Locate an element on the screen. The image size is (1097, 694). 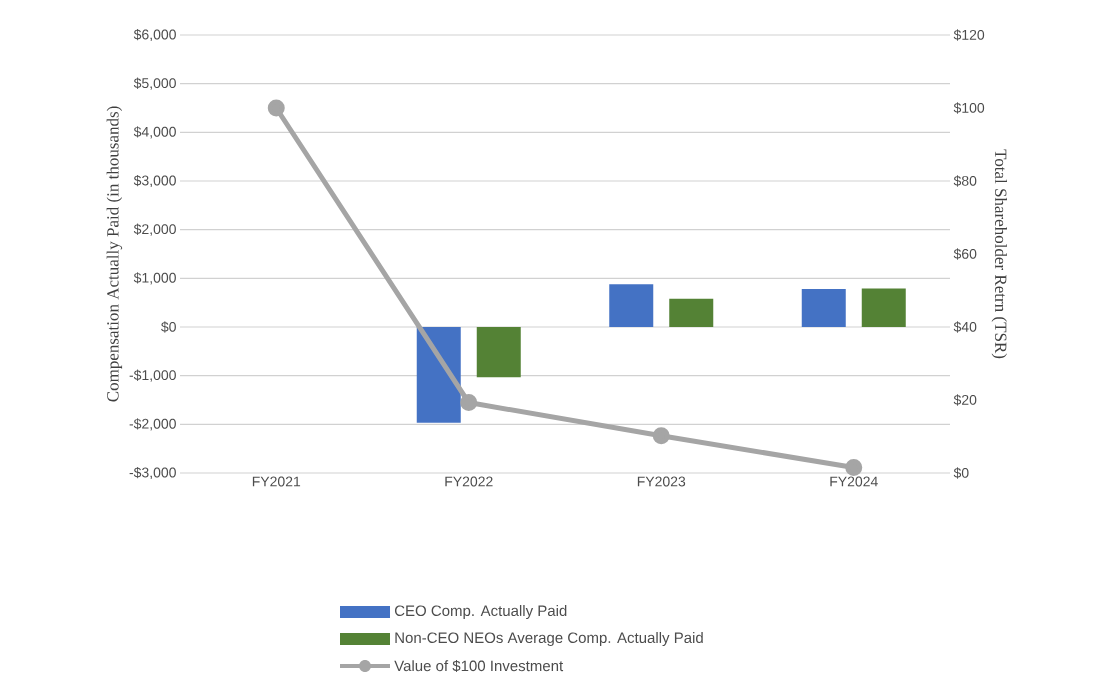
y-tick-label: -$1,000 is located at coordinates (152, 375).